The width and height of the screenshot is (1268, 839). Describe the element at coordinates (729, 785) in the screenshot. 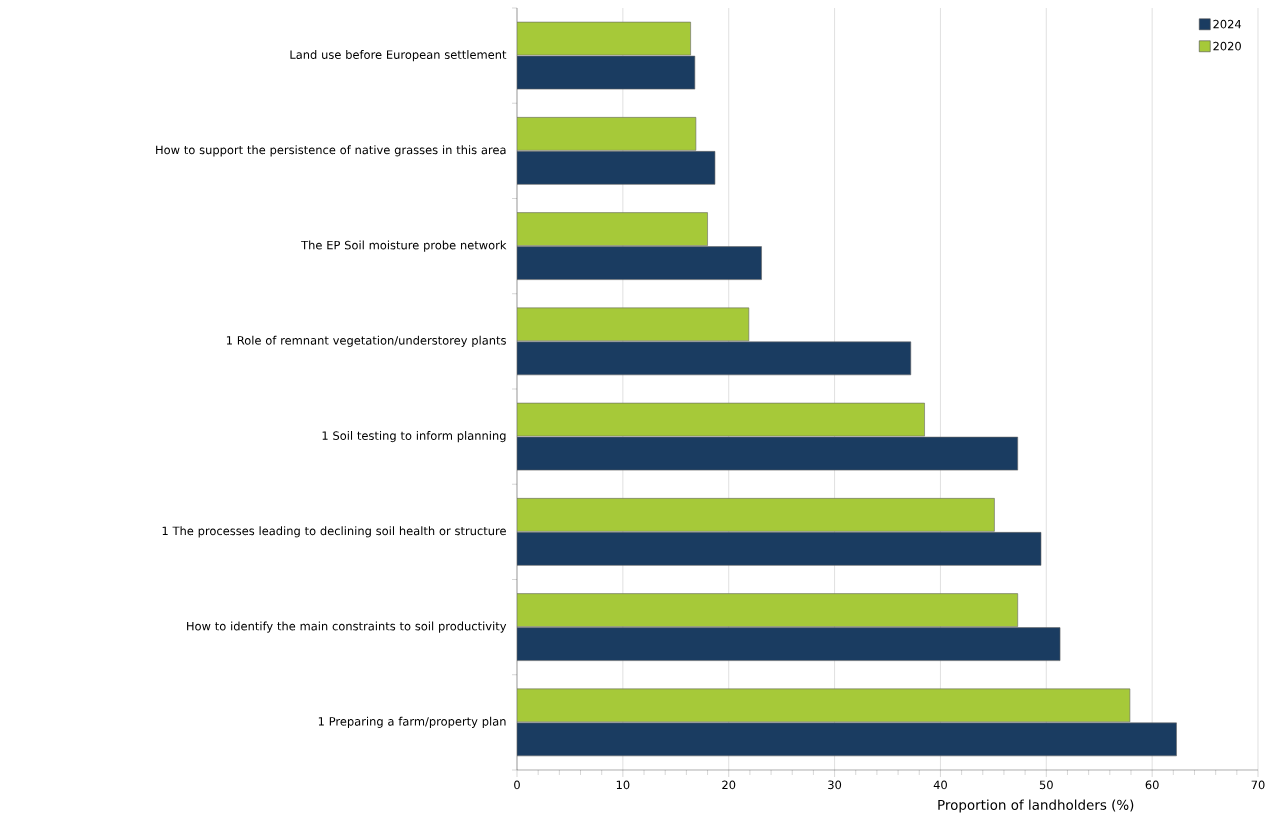

I see `x-tick-label: 20` at that location.